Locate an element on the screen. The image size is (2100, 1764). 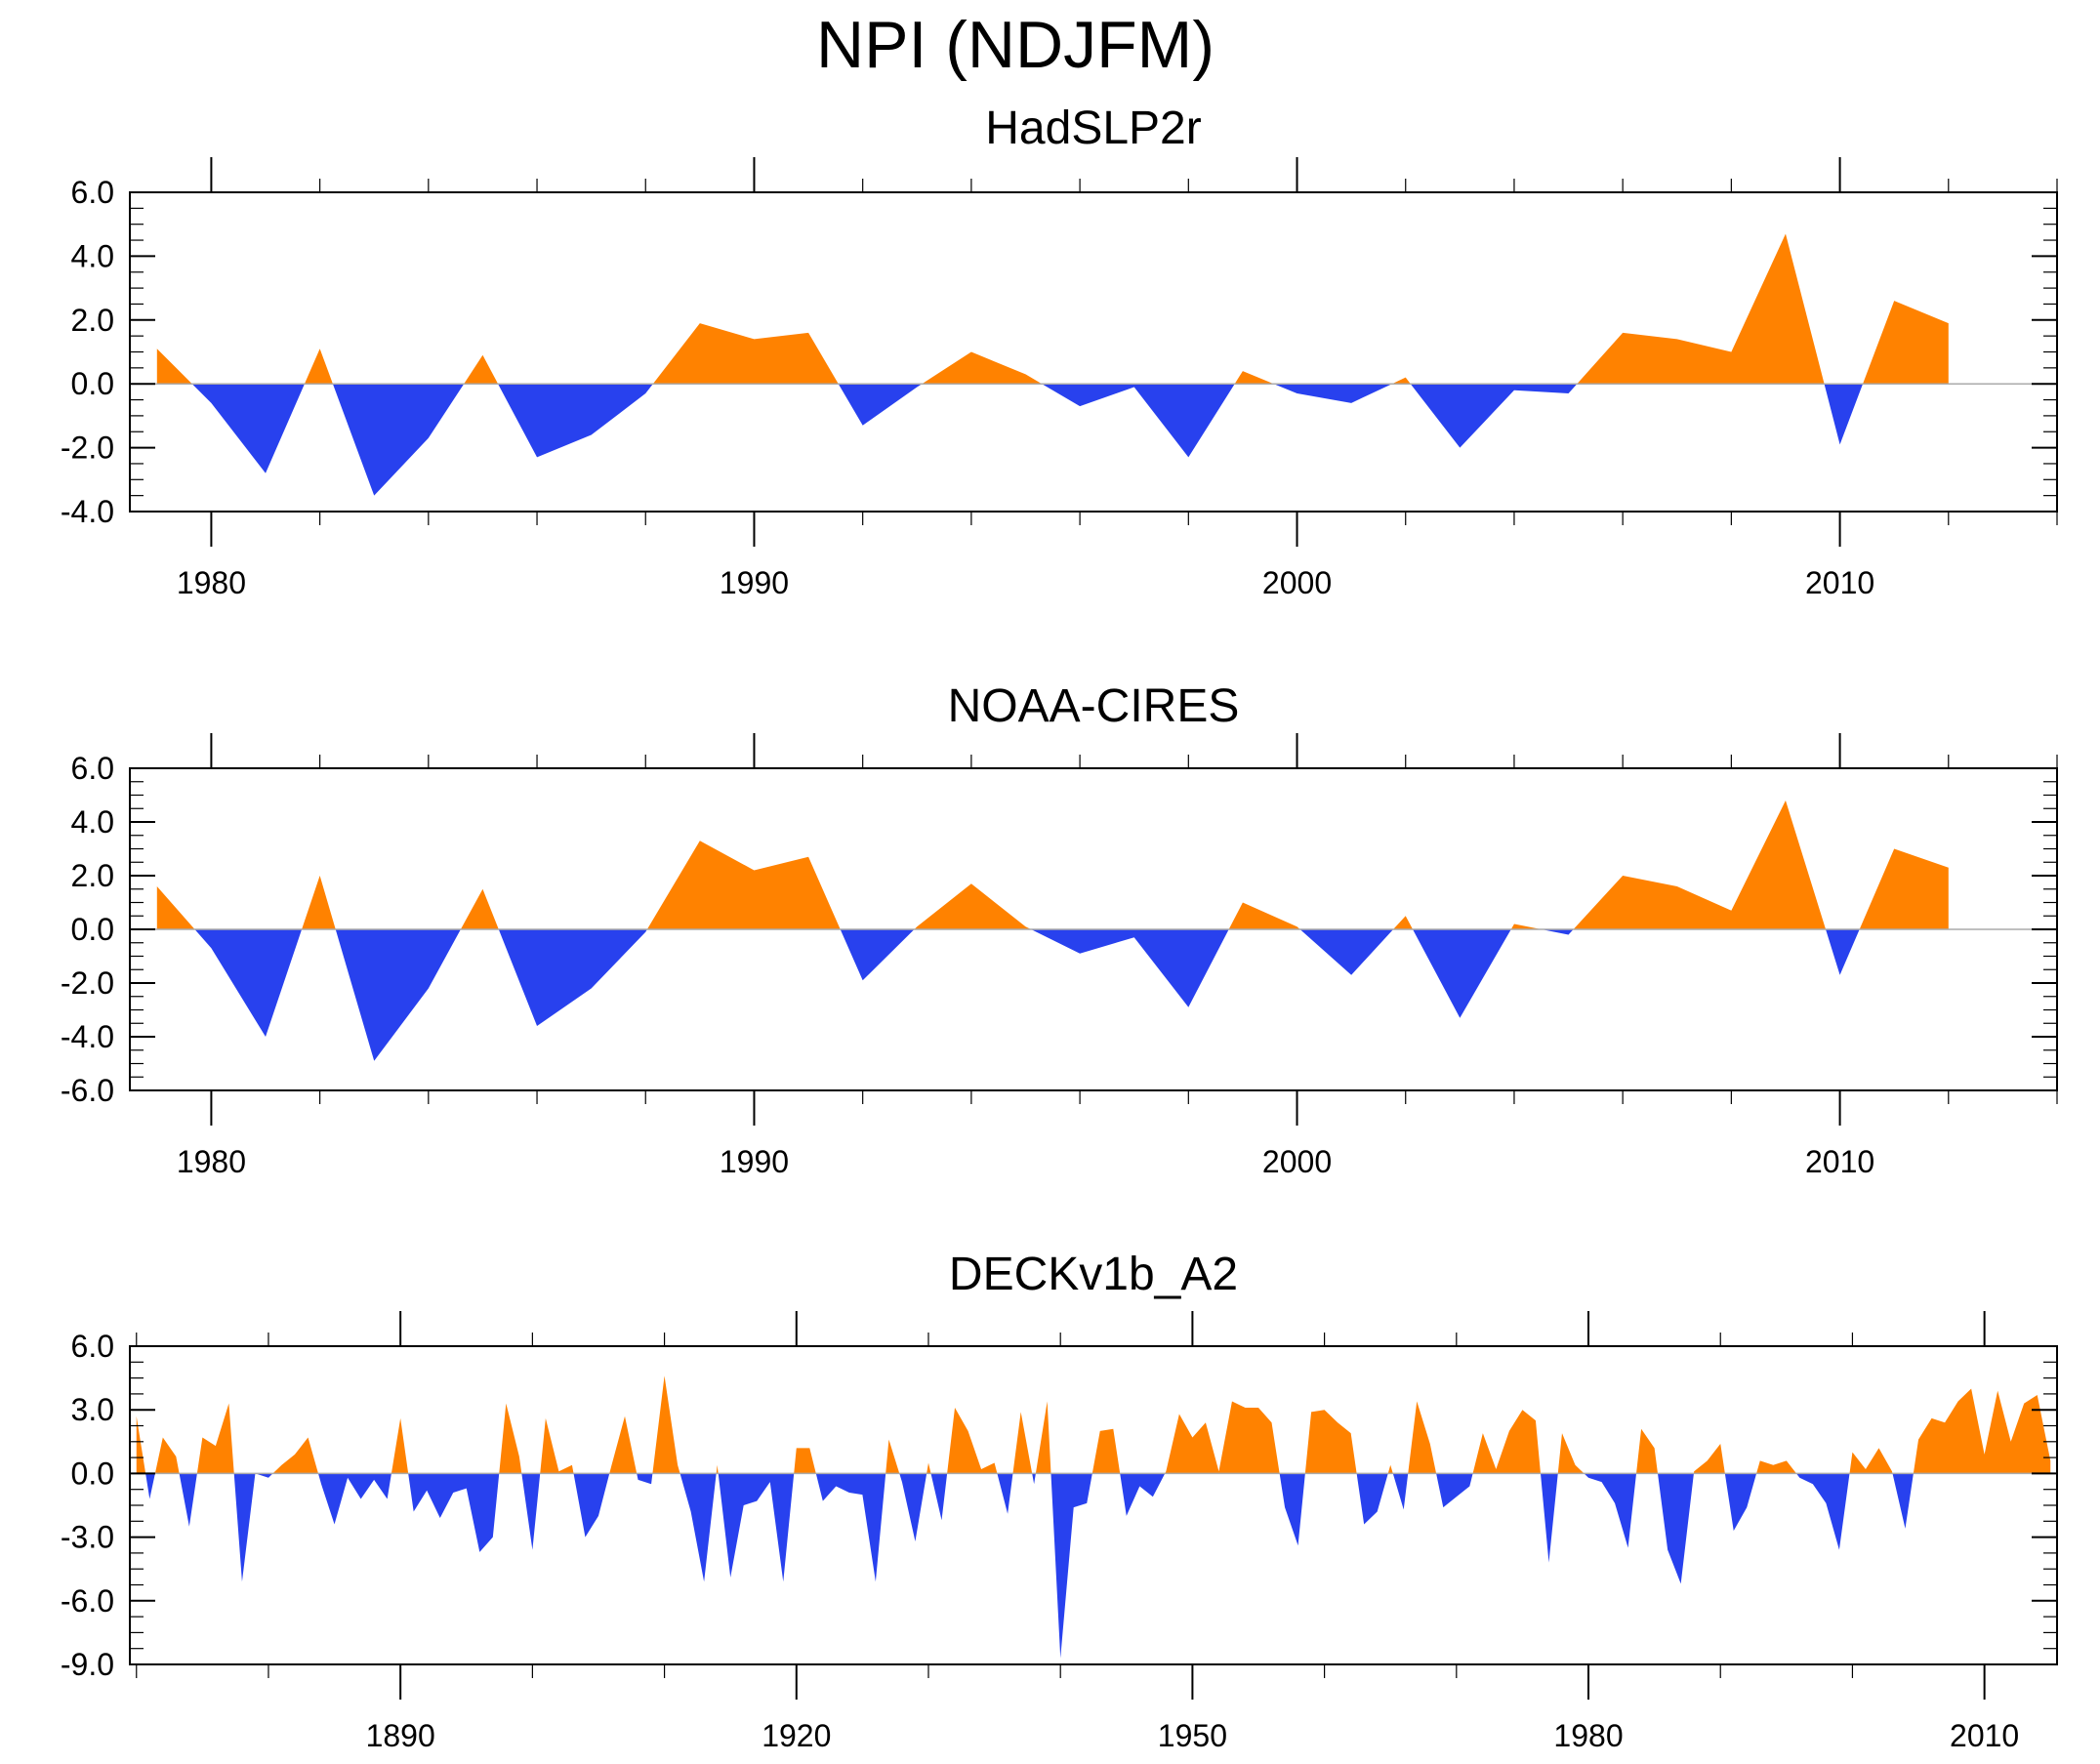
positive-area-deckv1b-a2 is located at coordinates (1093, 1424).